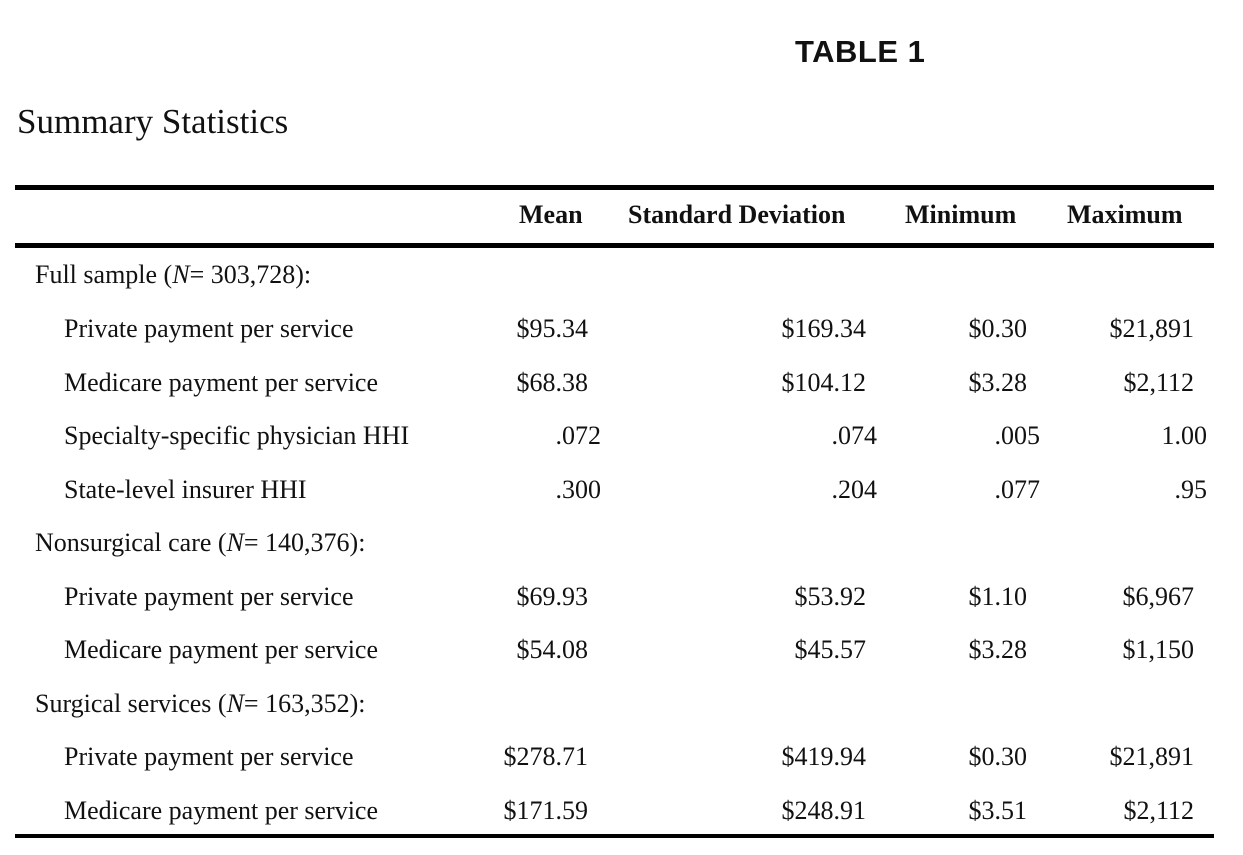  I want to click on cell-min: $1.10, so click(998, 596).